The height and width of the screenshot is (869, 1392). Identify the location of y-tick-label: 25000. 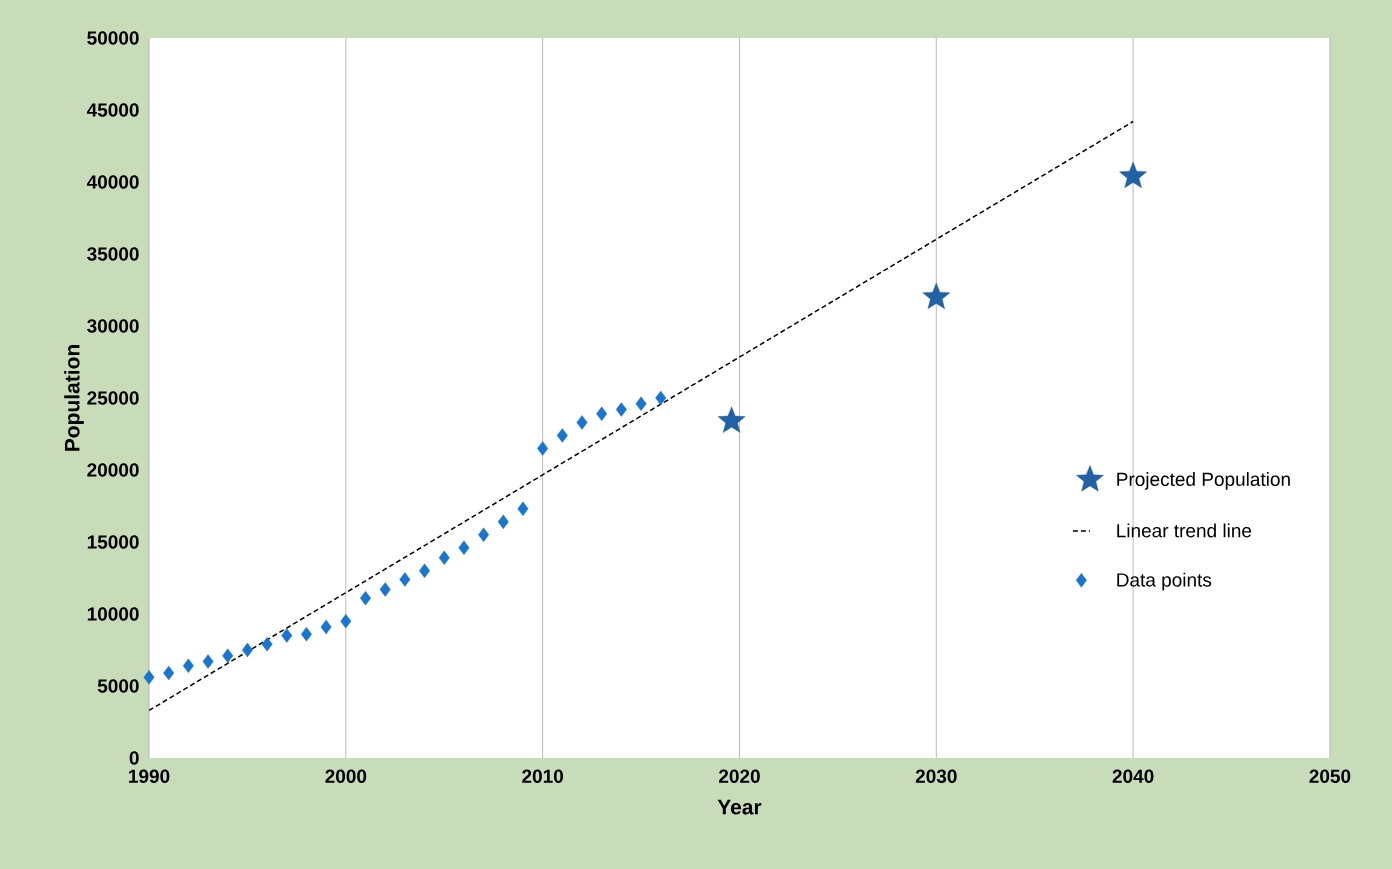
(113, 398).